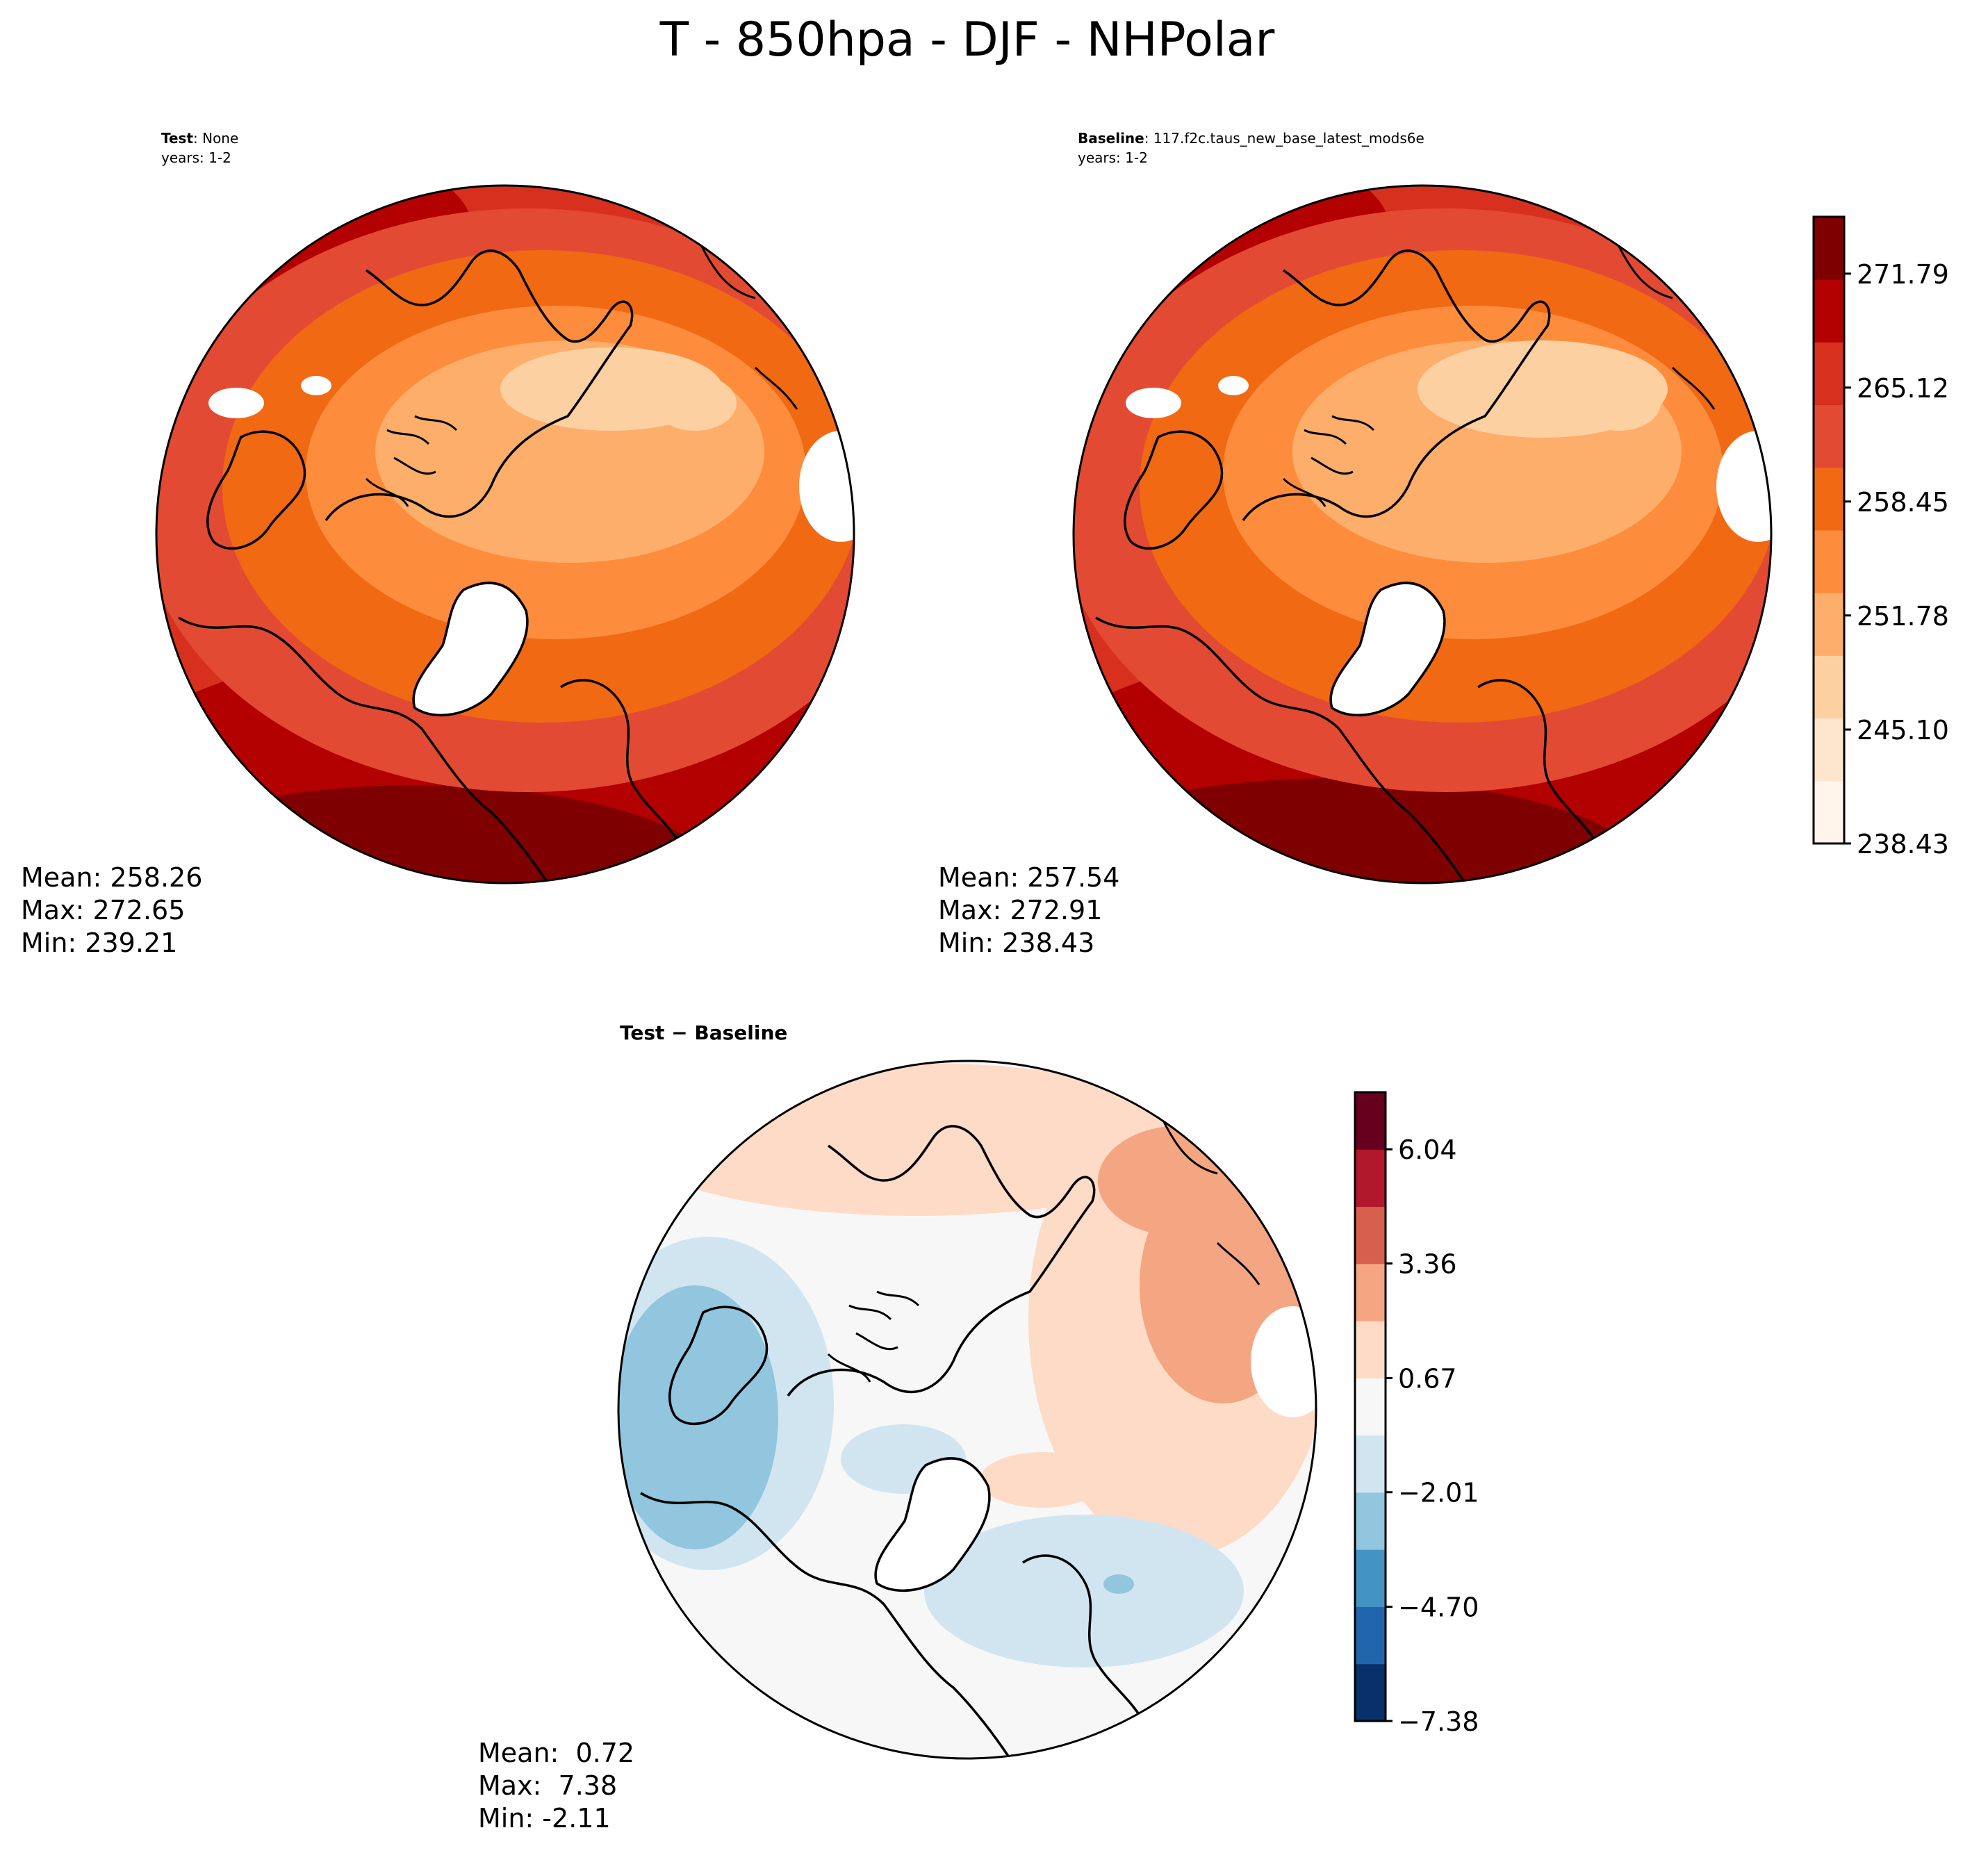 This screenshot has height=1853, width=1988. Describe the element at coordinates (556, 1753) in the screenshot. I see `difference-mean: Mean: 0.72` at that location.